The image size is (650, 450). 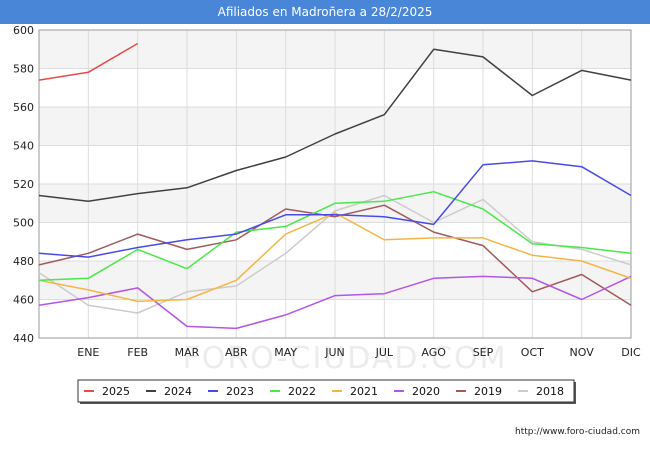 What do you see at coordinates (23, 223) in the screenshot?
I see `y-tick-label: 500` at bounding box center [23, 223].